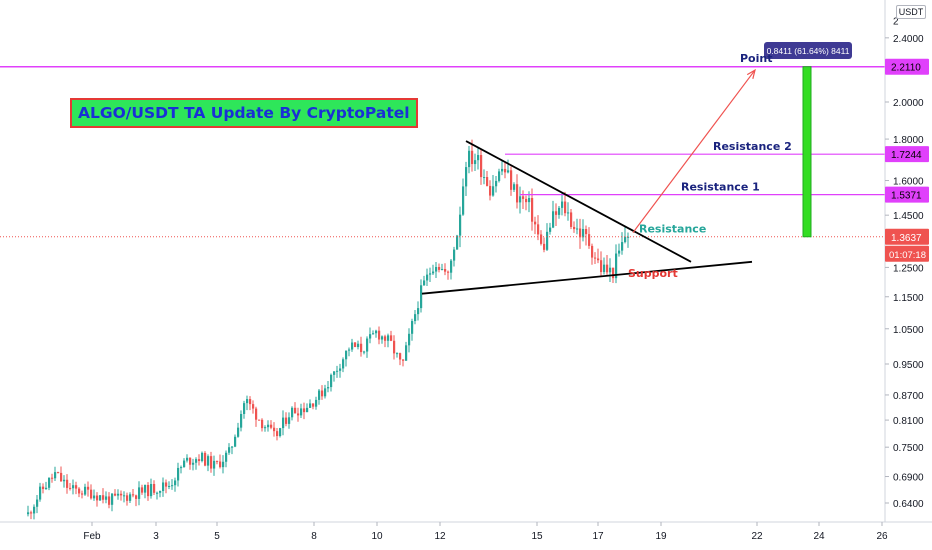  What do you see at coordinates (217, 536) in the screenshot?
I see `time-tick-label: 5` at bounding box center [217, 536].